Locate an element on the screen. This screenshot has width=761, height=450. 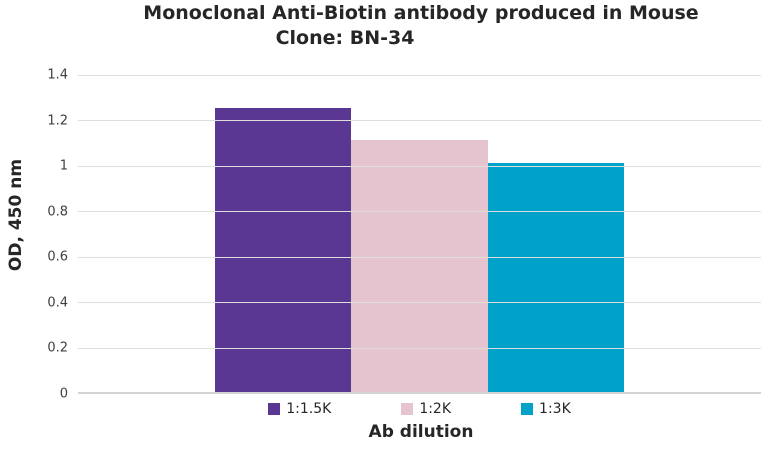
x-axis-label: Ab dilution is located at coordinates (421, 432).